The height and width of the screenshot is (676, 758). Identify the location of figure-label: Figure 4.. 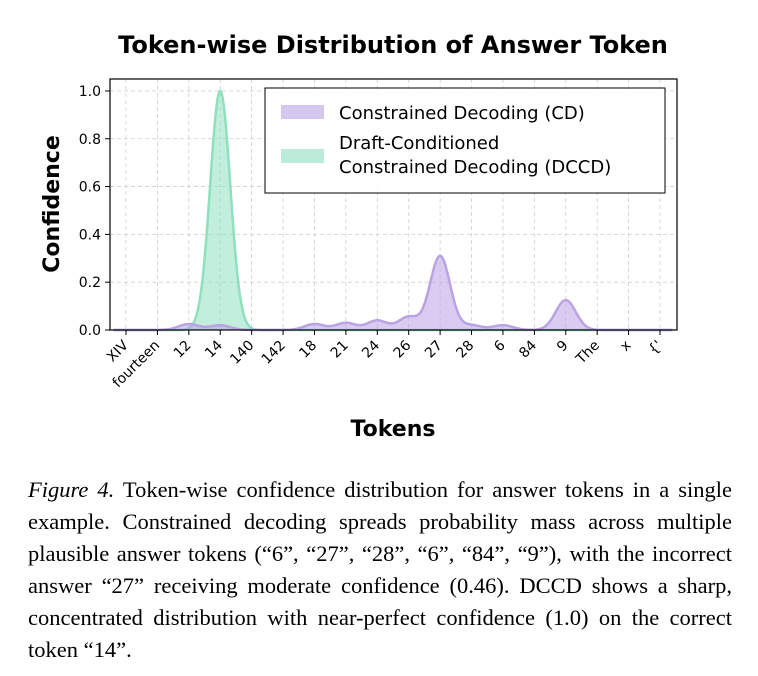
(71, 489).